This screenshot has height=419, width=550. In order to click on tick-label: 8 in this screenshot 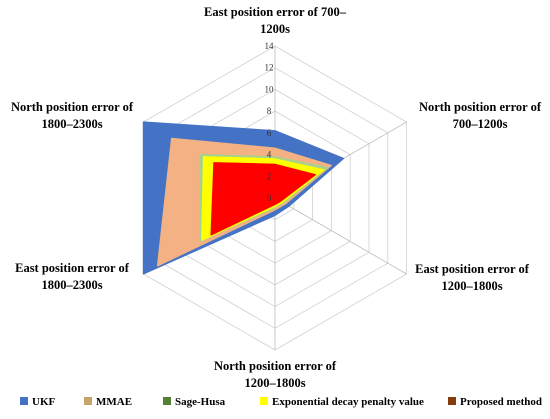, I will do `click(269, 111)`.